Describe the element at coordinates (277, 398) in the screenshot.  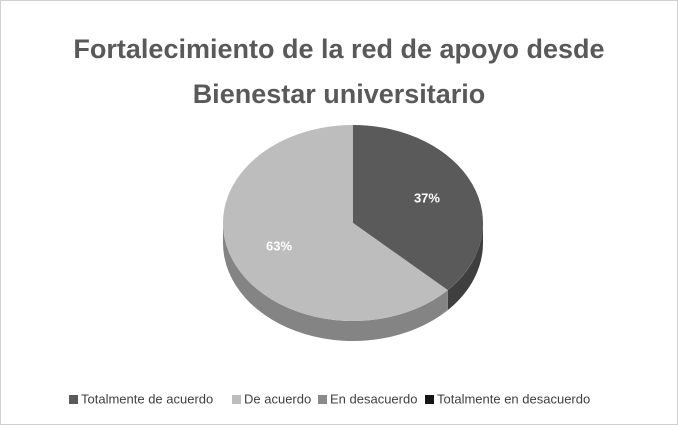
I see `legend-label: De acuerdo` at that location.